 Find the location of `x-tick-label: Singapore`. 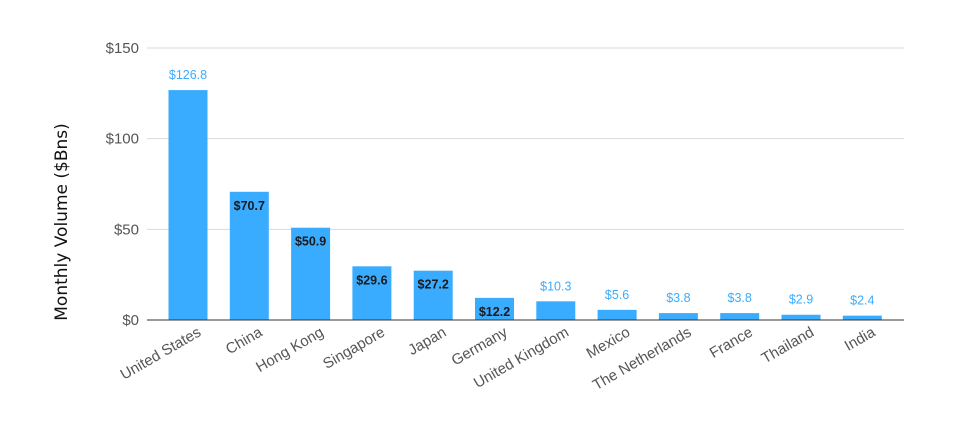

x-tick-label: Singapore is located at coordinates (354, 348).